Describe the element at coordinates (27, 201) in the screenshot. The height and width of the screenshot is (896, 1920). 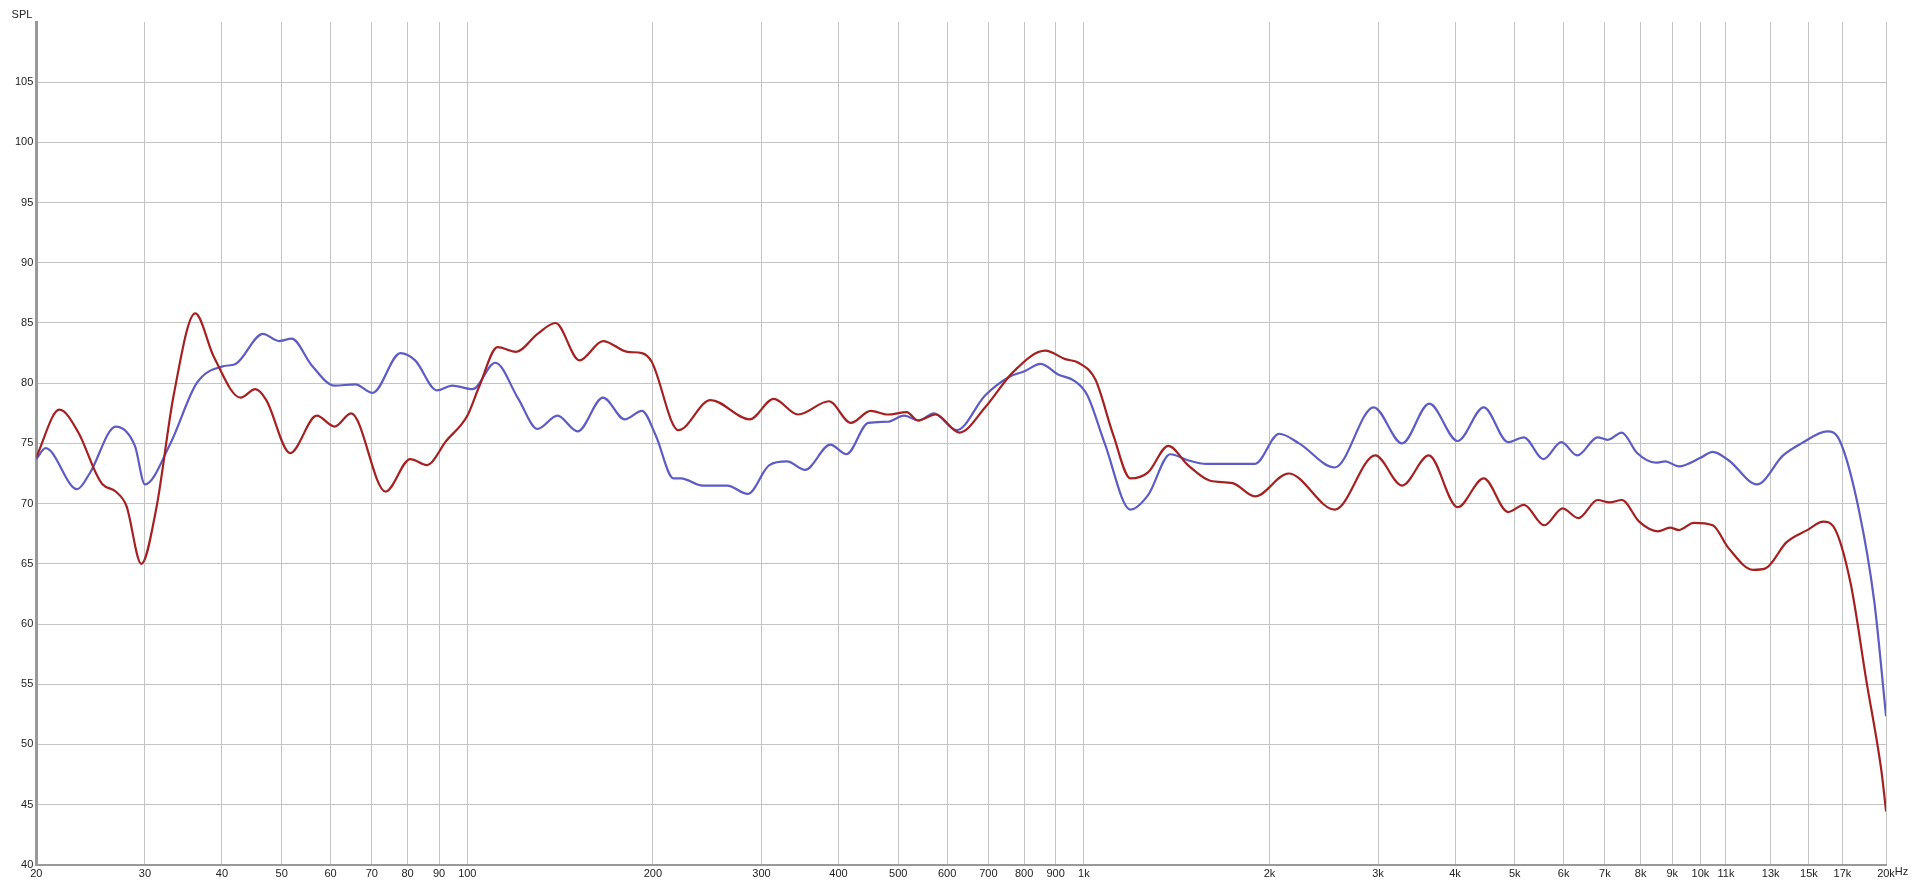
I see `y-tick-label: 95` at that location.